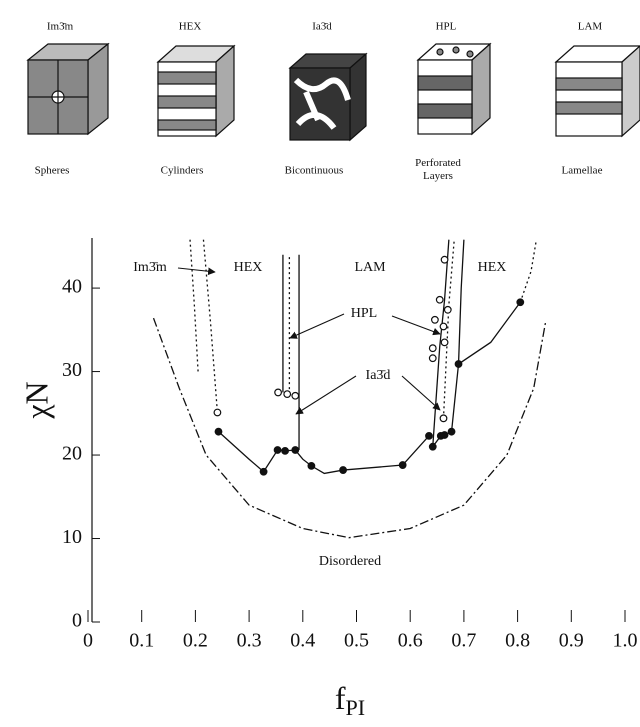 This screenshot has width=640, height=727. What do you see at coordinates (590, 27) in the screenshot?
I see `morphology-symmetry: LAM` at bounding box center [590, 27].